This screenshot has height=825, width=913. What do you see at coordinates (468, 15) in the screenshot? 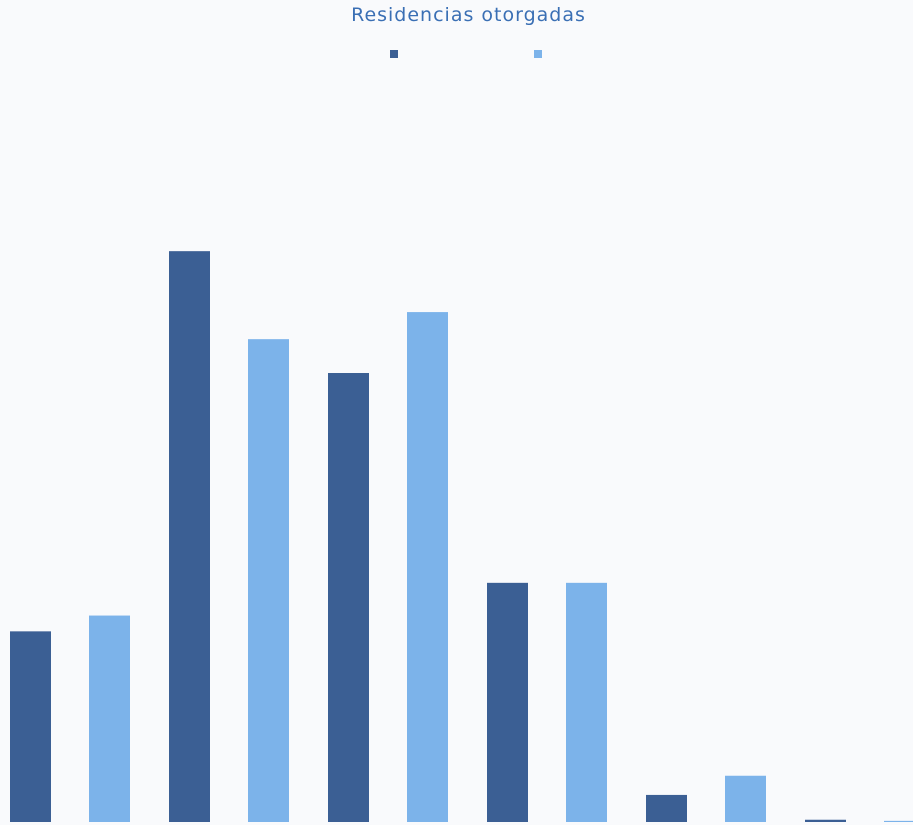
I see `chart-title: Residencias otorgadas` at bounding box center [468, 15].